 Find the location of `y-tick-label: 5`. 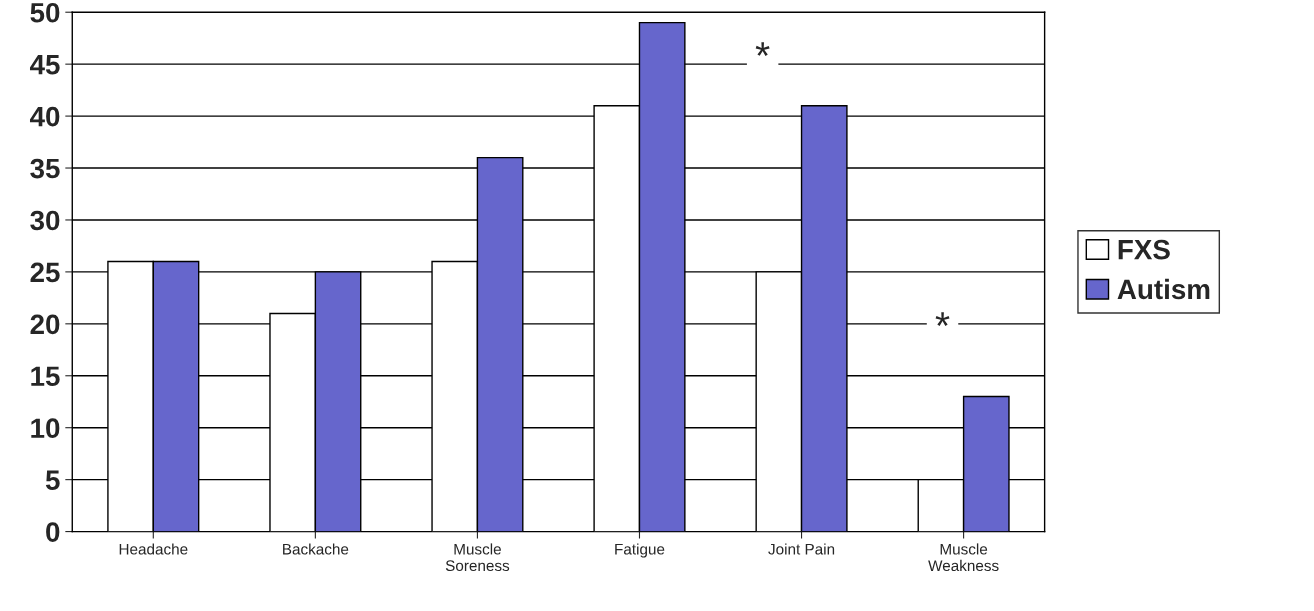

y-tick-label: 5 is located at coordinates (52, 480).